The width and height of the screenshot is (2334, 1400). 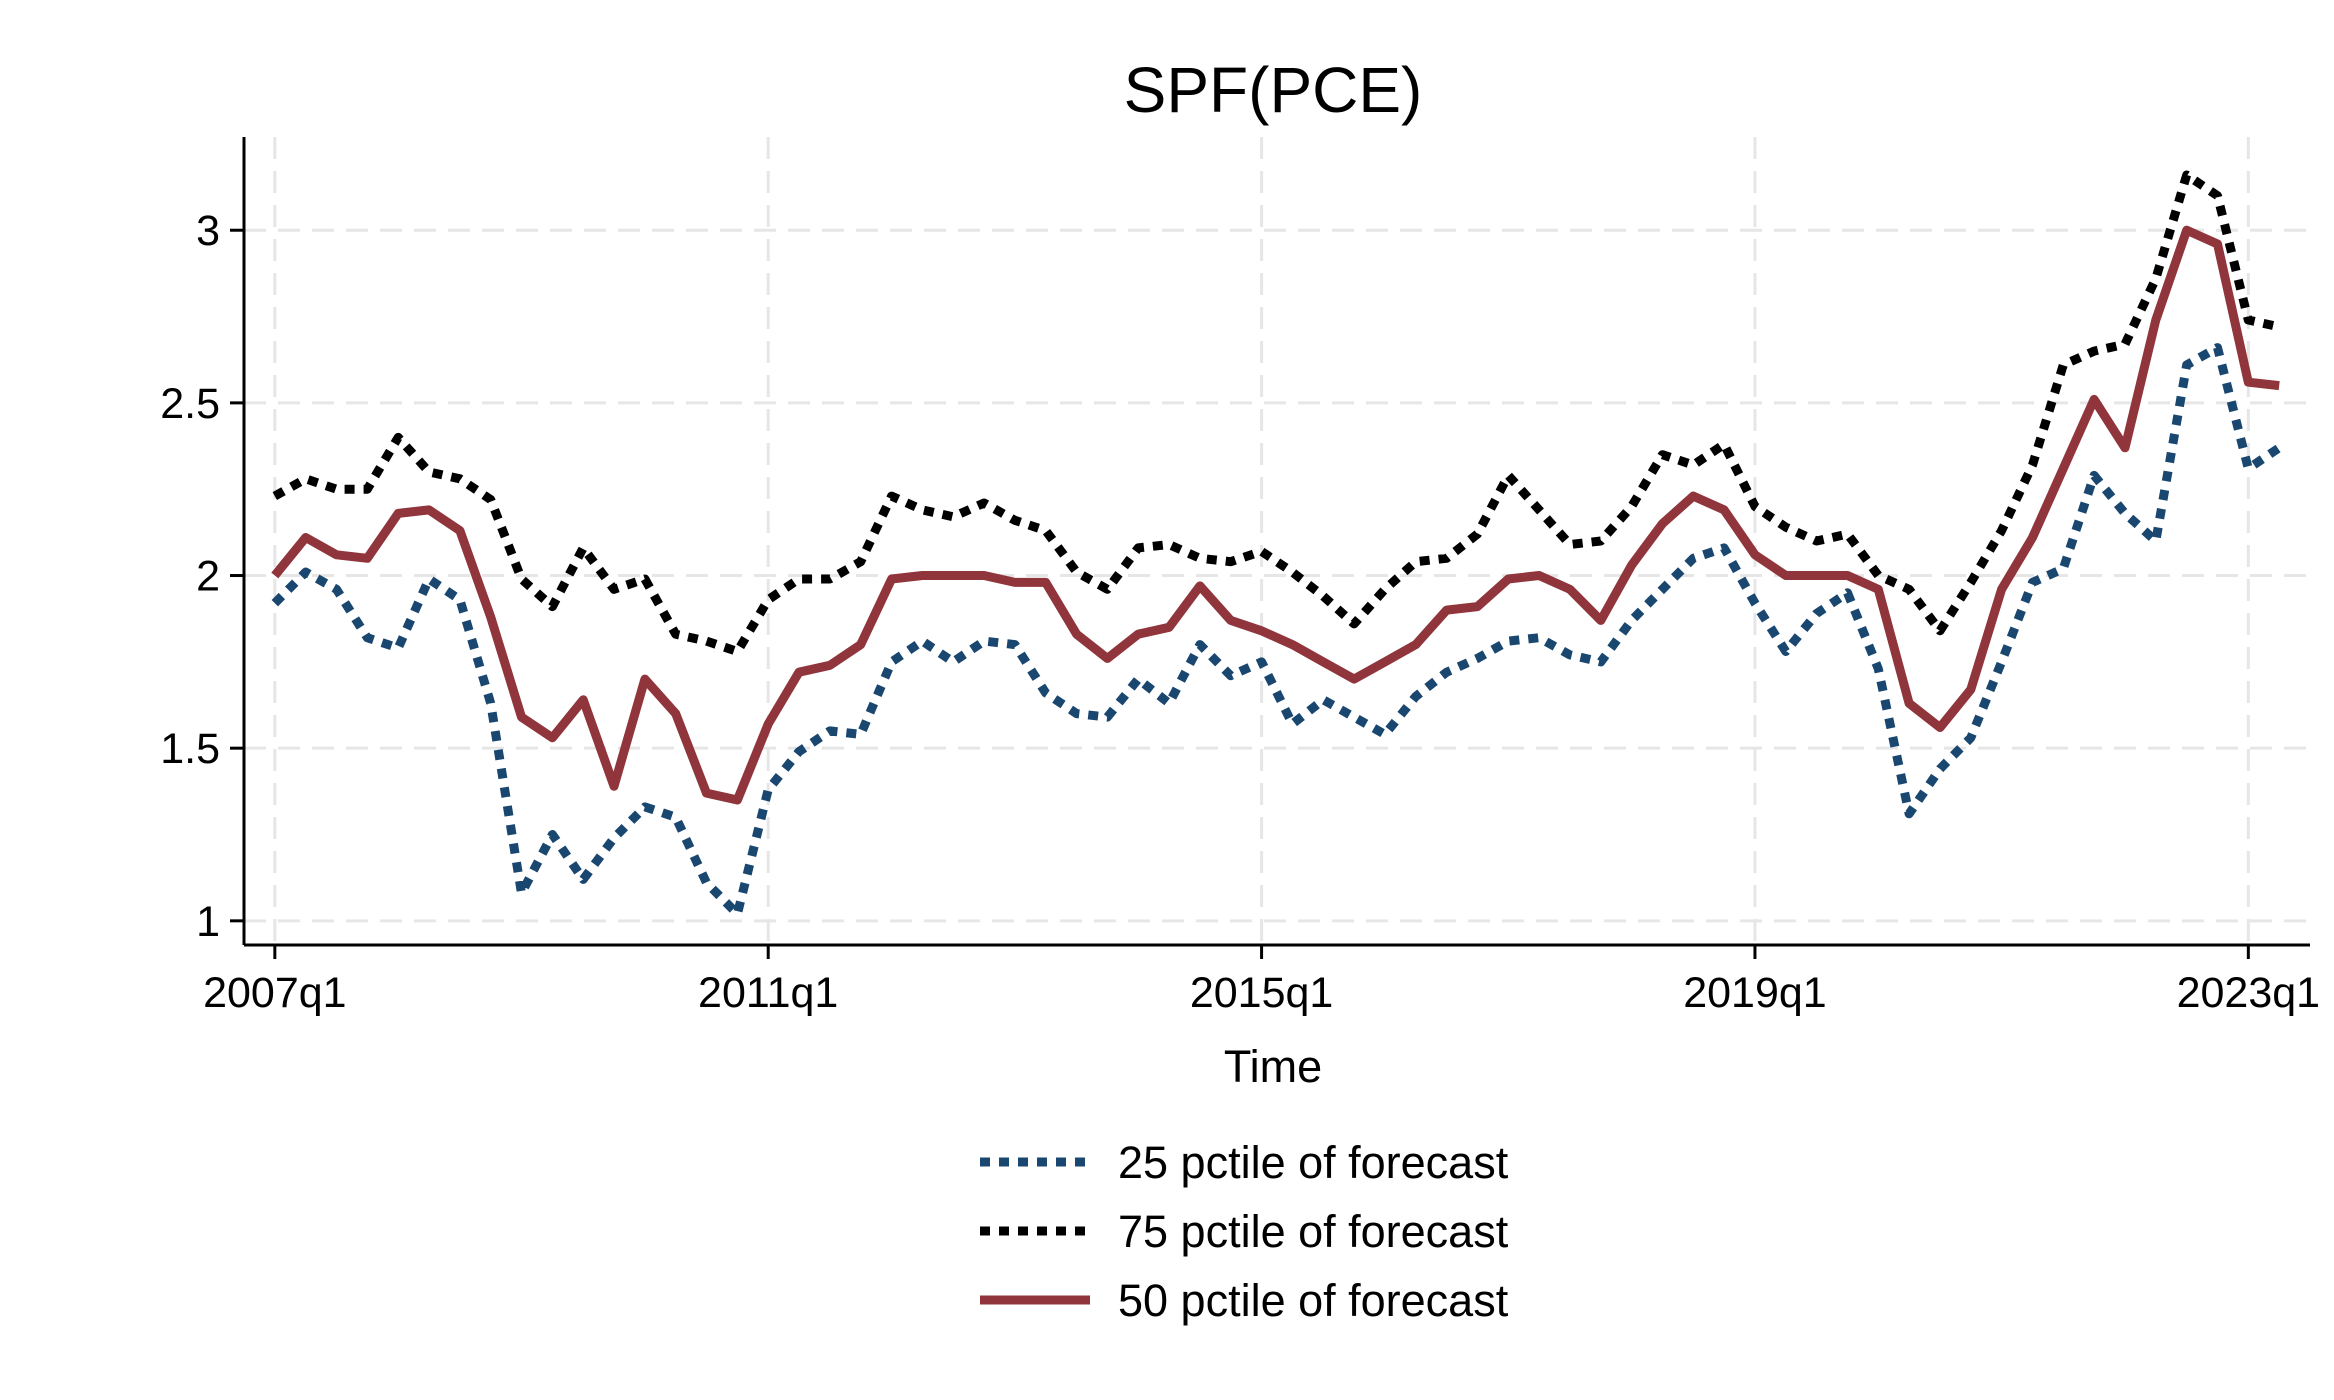 I want to click on x-tick-label: 2023q1, so click(x=2249, y=993).